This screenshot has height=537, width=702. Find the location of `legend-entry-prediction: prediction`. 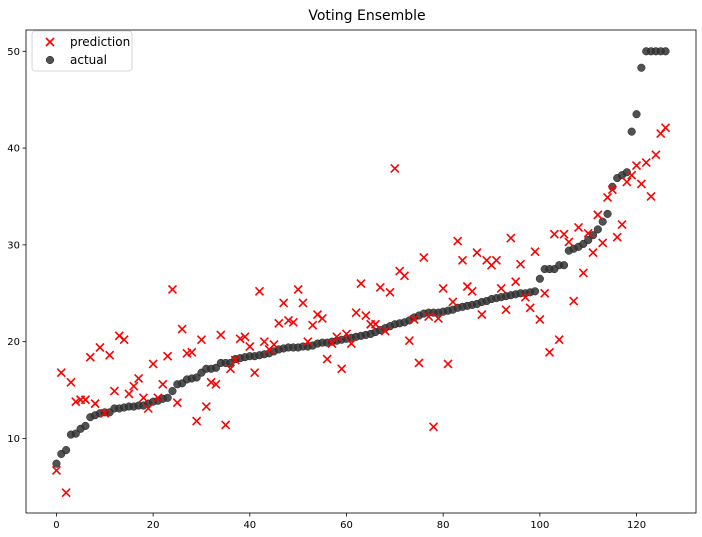

legend-entry-prediction: prediction is located at coordinates (87, 42).